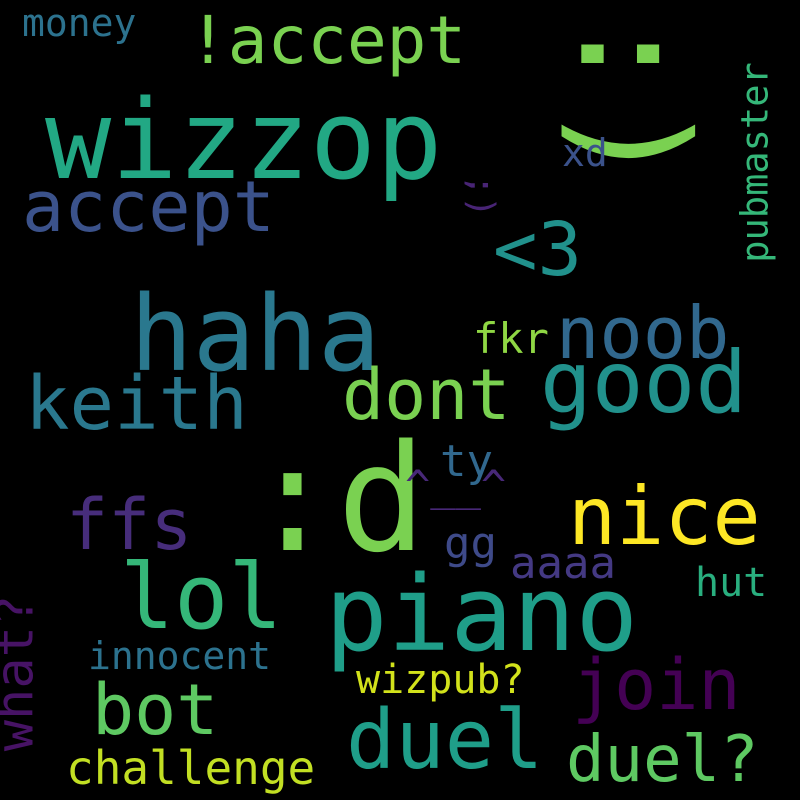  Describe the element at coordinates (511, 338) in the screenshot. I see `word-fkr: fkr` at that location.